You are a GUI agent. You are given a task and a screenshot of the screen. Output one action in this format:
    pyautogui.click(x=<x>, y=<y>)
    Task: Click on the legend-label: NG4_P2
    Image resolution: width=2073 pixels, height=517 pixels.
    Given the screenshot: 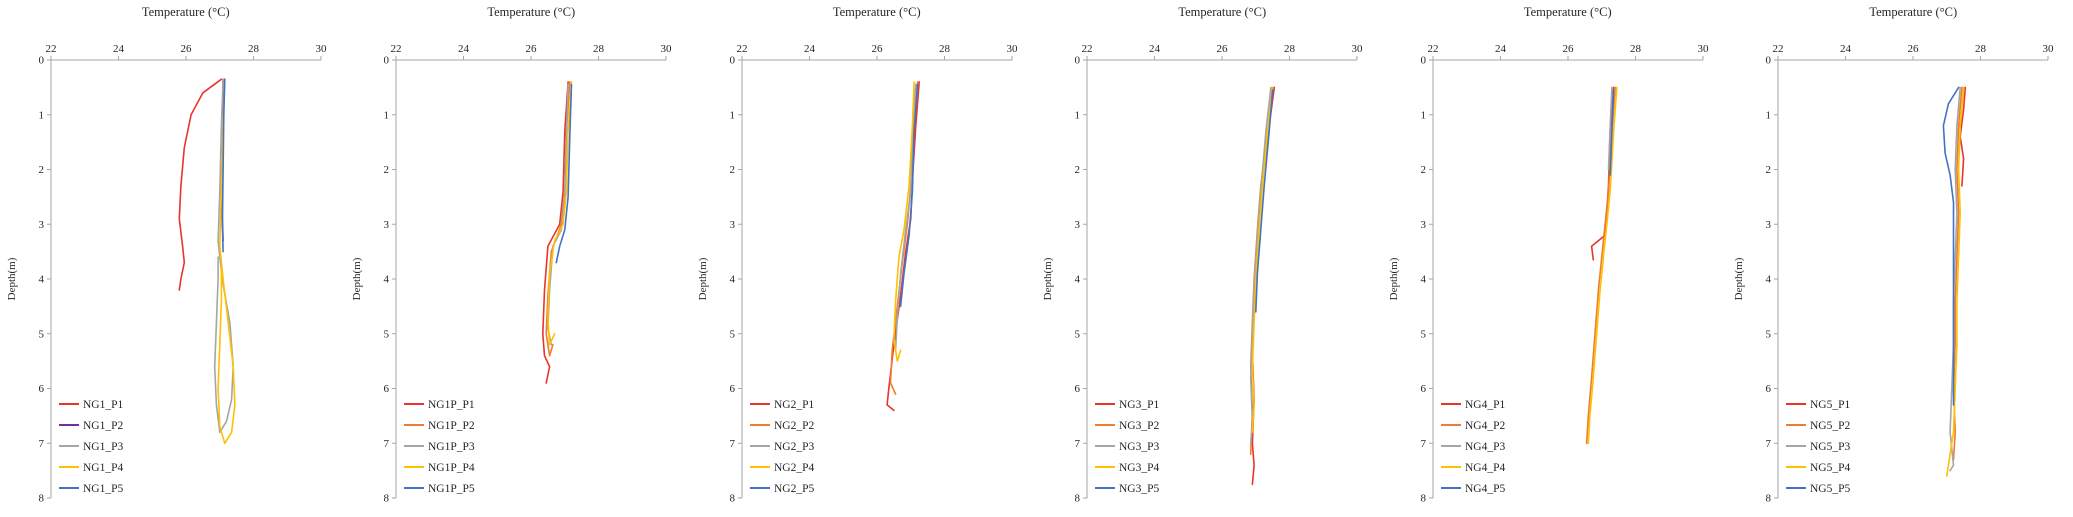 What is the action you would take?
    pyautogui.click(x=1485, y=426)
    